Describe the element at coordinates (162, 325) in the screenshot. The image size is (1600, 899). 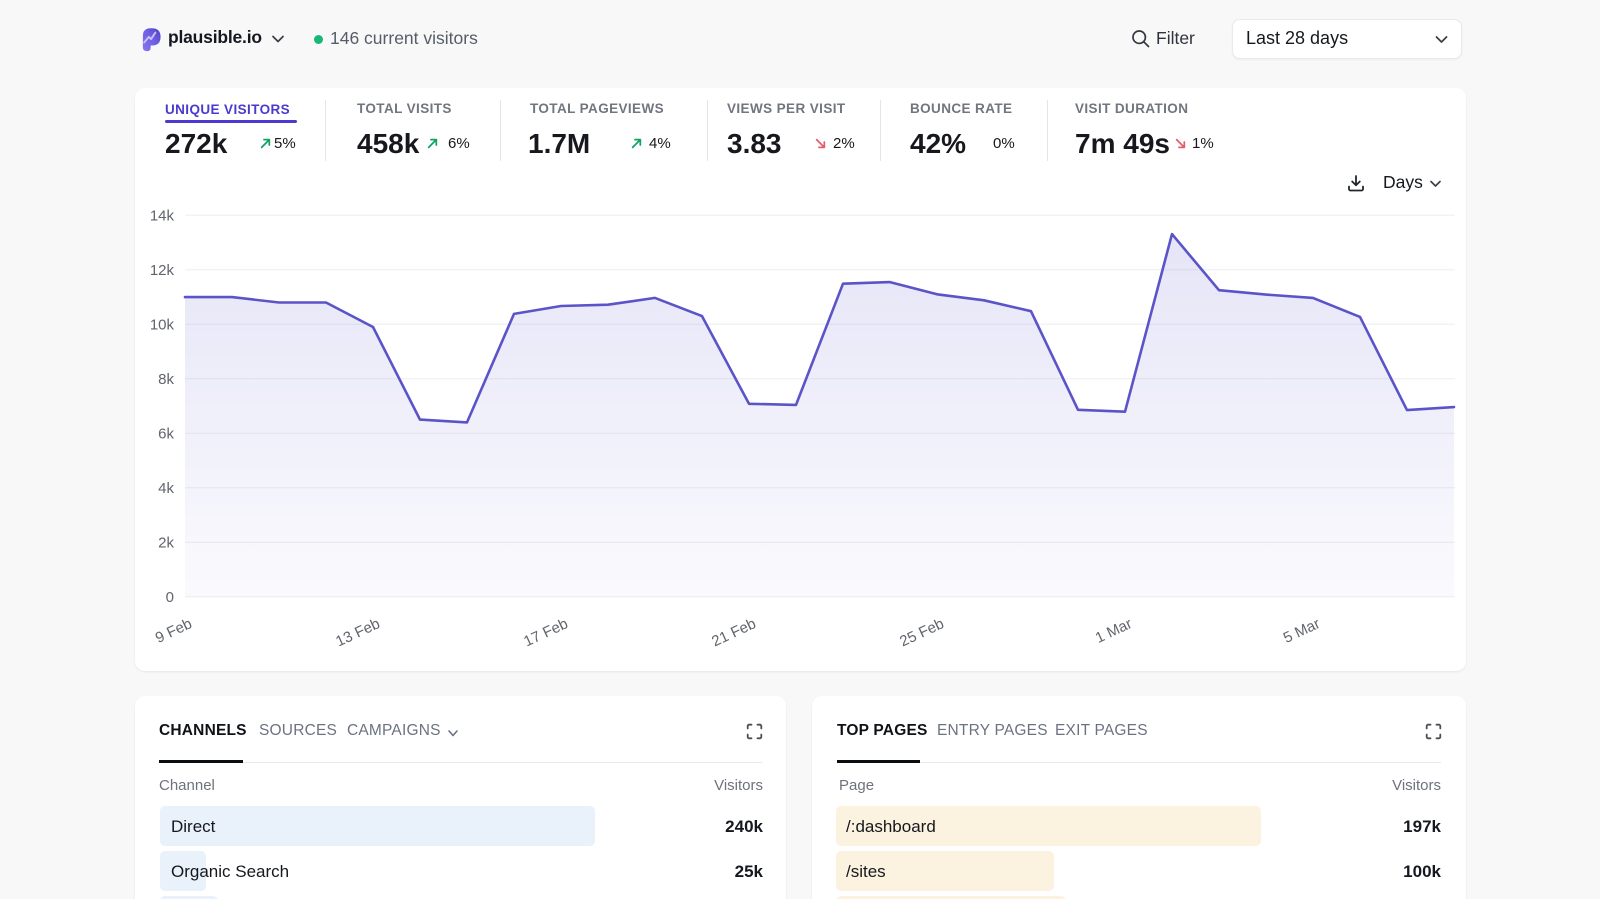
I see `svg-text: 10k` at that location.